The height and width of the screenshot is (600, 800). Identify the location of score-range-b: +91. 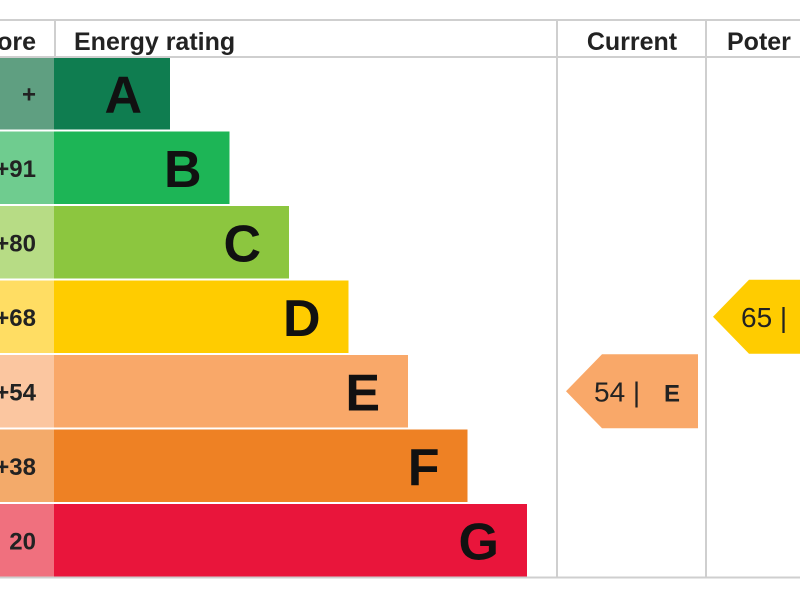
(18, 169).